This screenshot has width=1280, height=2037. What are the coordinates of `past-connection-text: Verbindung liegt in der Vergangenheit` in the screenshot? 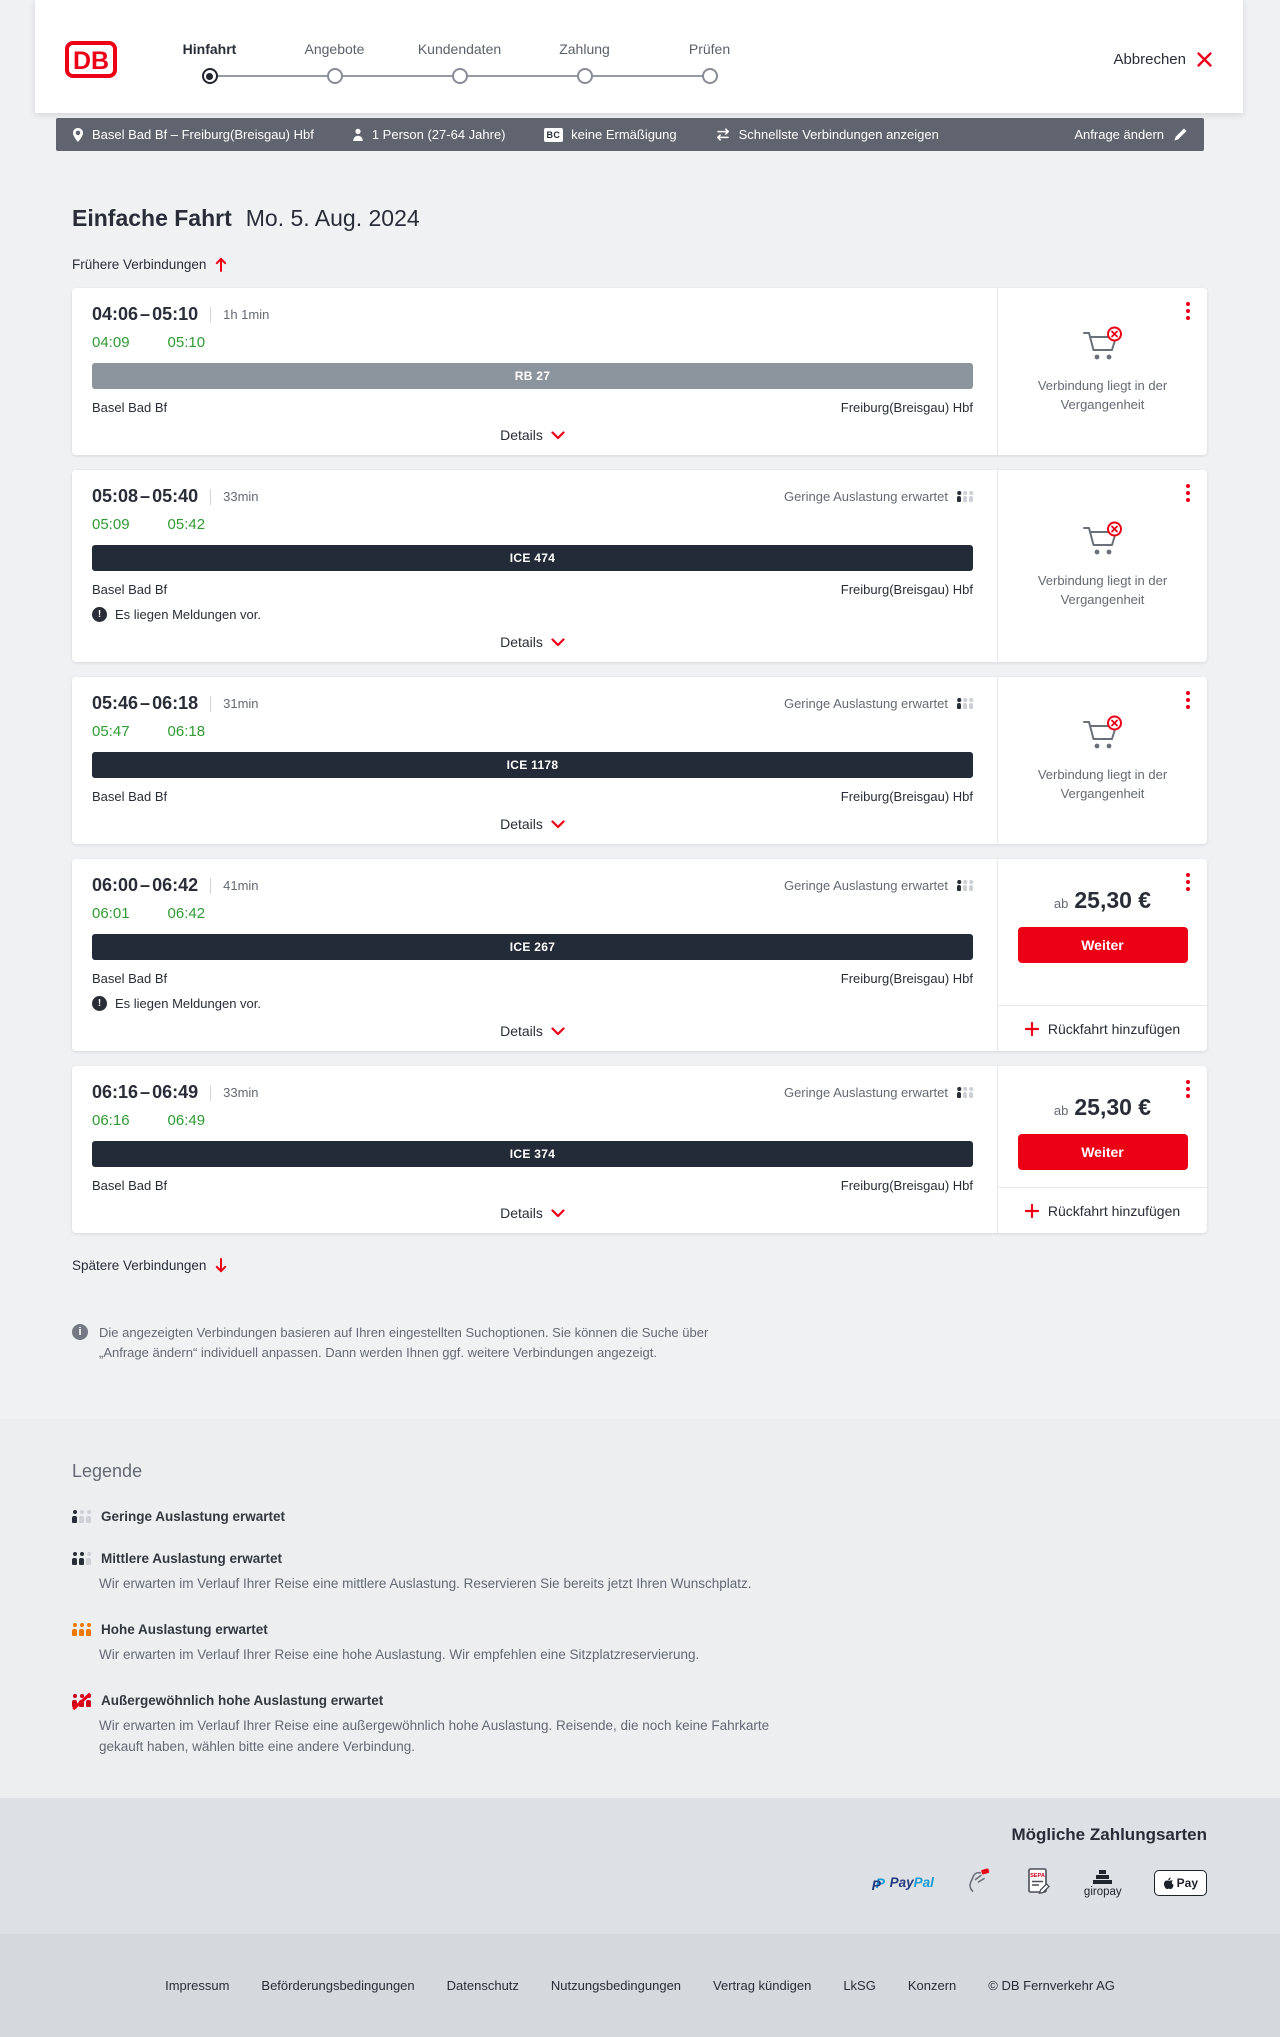 It's located at (1102, 784).